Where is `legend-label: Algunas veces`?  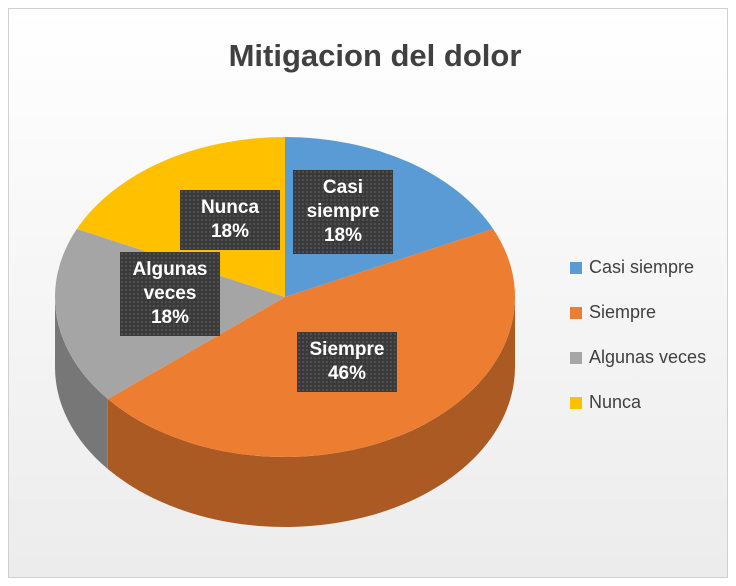
legend-label: Algunas veces is located at coordinates (647, 357).